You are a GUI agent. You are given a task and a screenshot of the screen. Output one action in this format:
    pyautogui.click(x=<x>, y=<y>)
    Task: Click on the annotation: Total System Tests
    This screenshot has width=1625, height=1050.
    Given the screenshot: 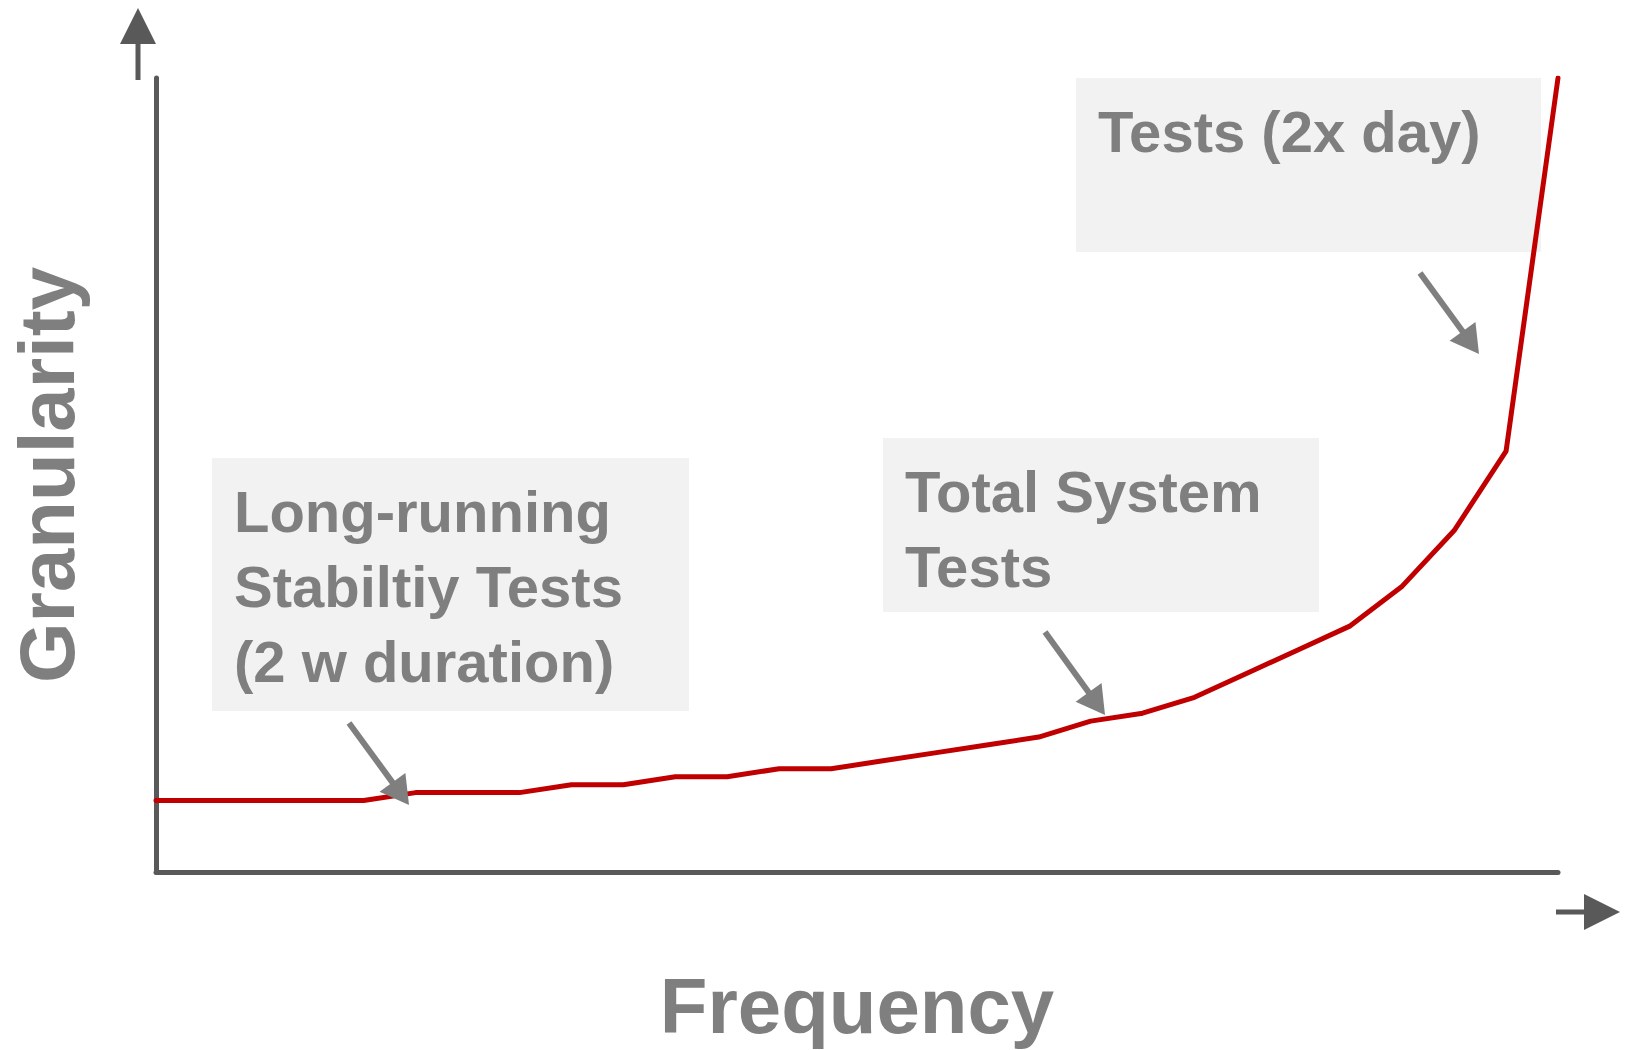 What is the action you would take?
    pyautogui.click(x=1083, y=529)
    